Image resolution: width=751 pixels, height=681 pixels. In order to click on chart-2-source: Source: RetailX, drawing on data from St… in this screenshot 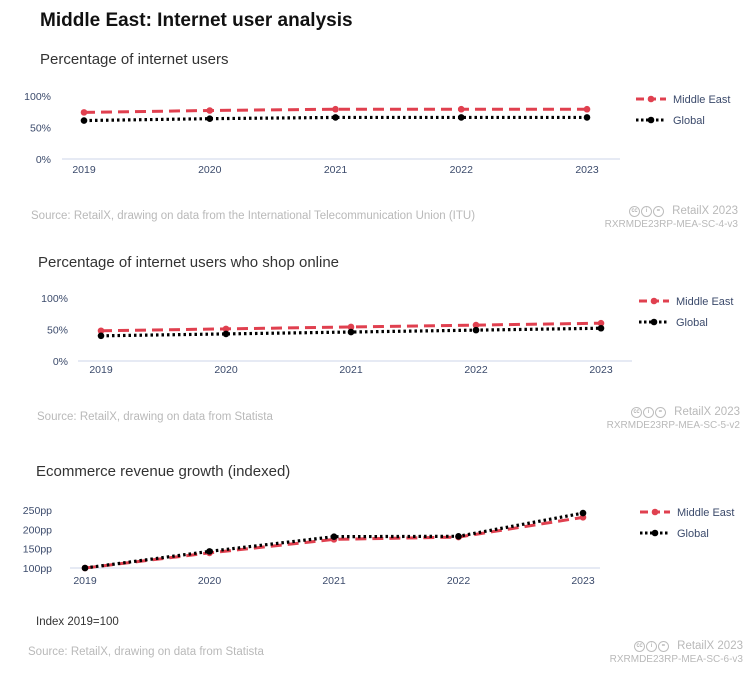, I will do `click(155, 417)`.